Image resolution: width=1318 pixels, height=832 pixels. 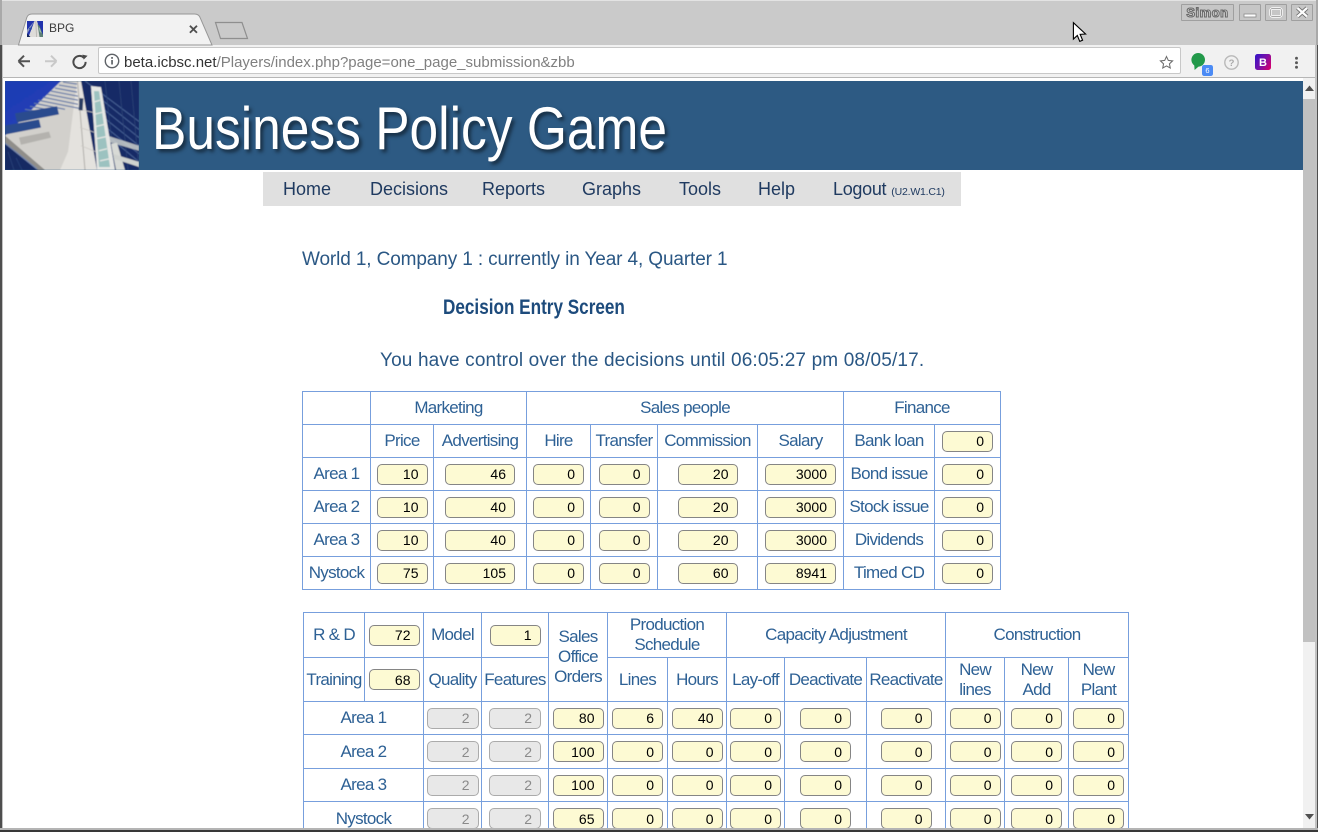 What do you see at coordinates (1207, 70) in the screenshot?
I see `svg-text: 6` at bounding box center [1207, 70].